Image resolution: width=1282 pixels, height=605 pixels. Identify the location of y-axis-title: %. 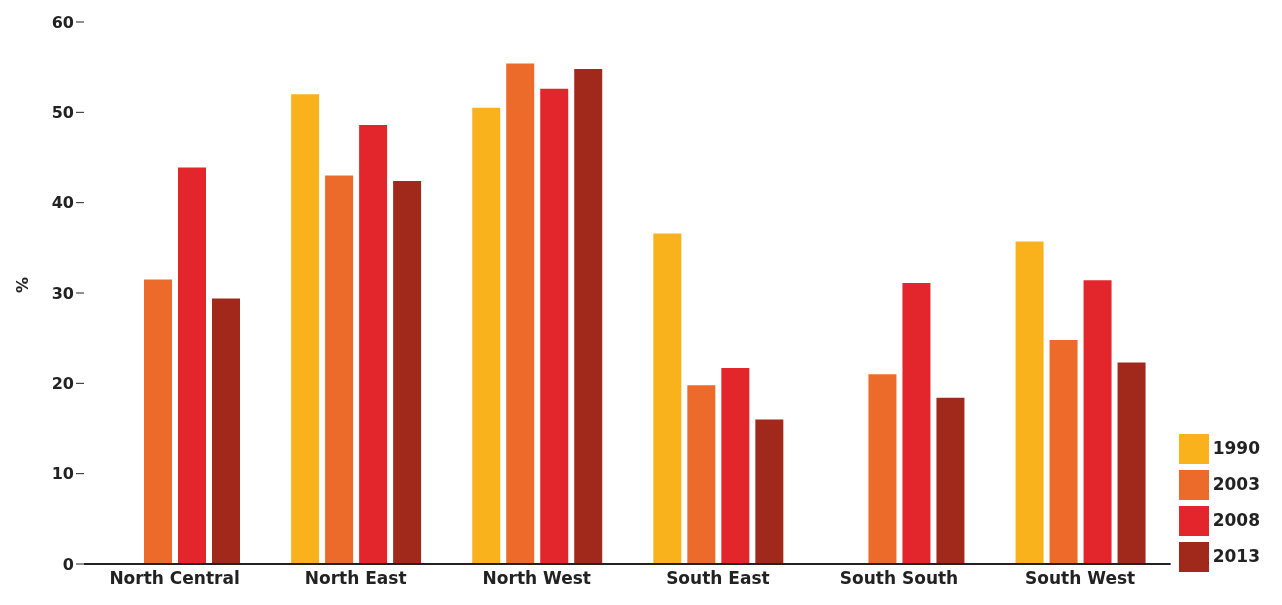
(22, 284).